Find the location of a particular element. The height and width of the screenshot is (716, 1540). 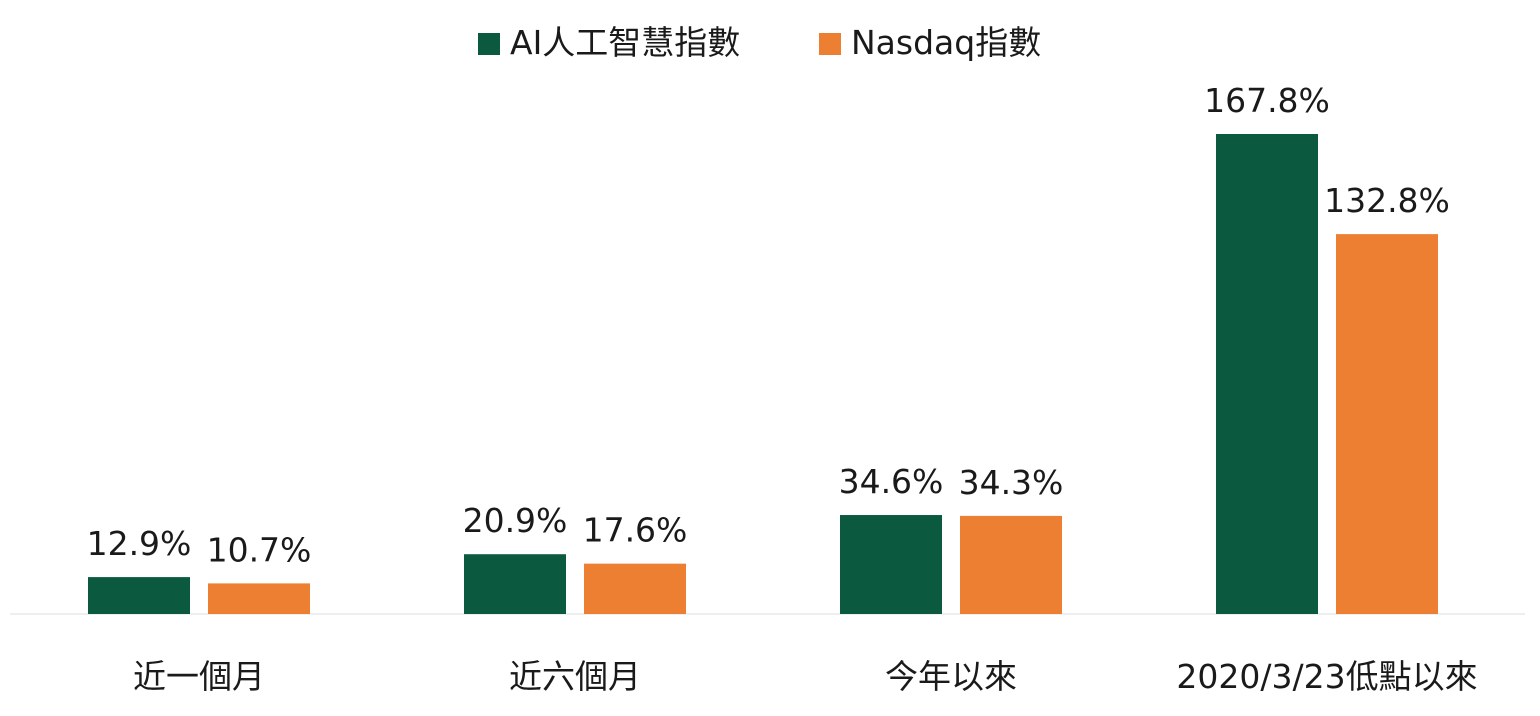

value-label-ai-index-0: 12.9% is located at coordinates (139, 543).